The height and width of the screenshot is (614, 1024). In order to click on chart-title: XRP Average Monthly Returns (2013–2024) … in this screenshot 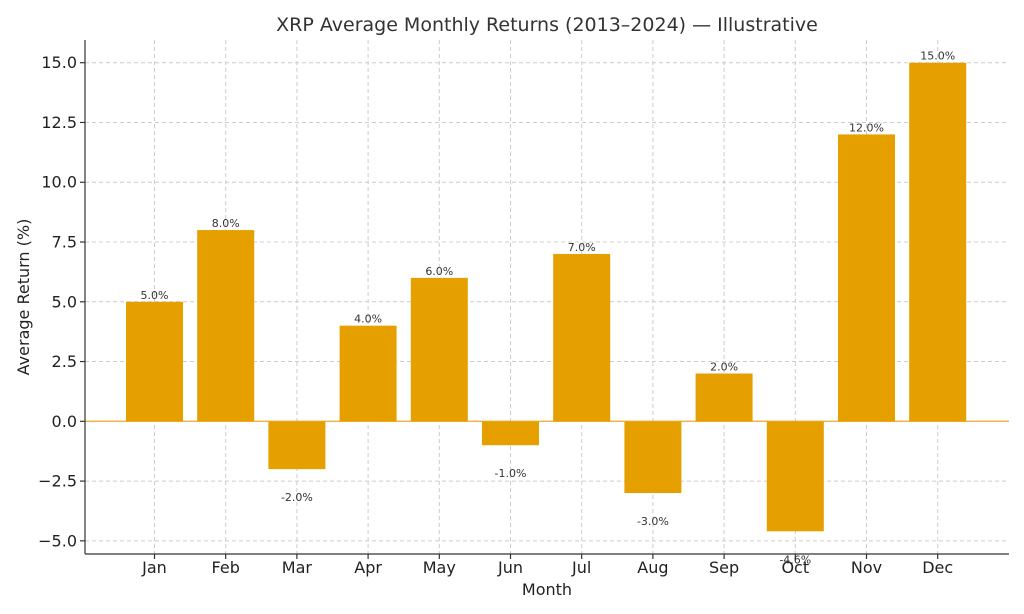, I will do `click(547, 25)`.